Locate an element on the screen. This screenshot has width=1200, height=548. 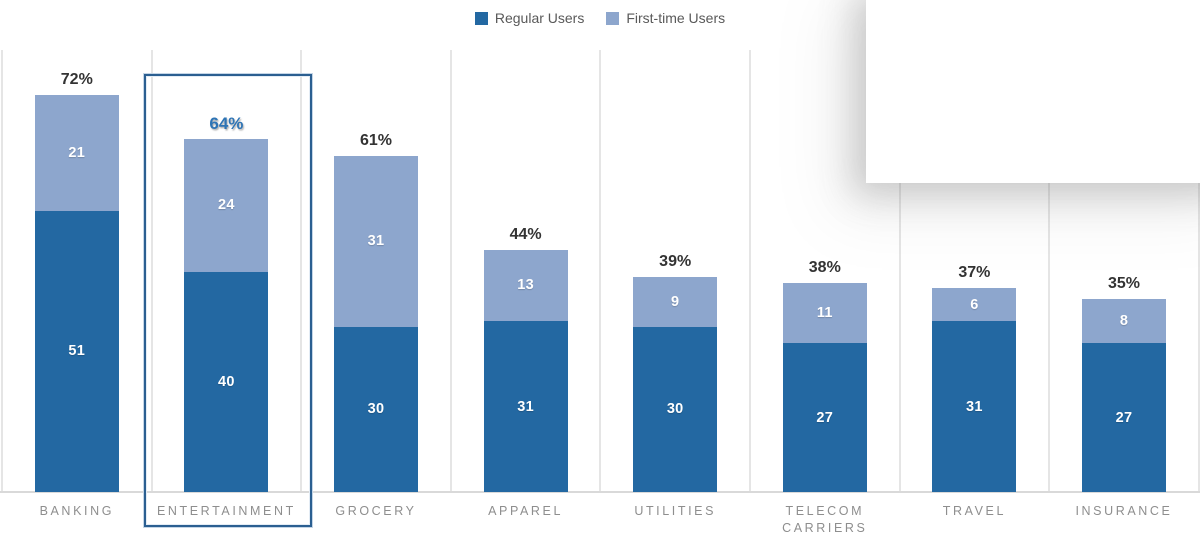
regular-users-swatch-icon is located at coordinates (481, 18).